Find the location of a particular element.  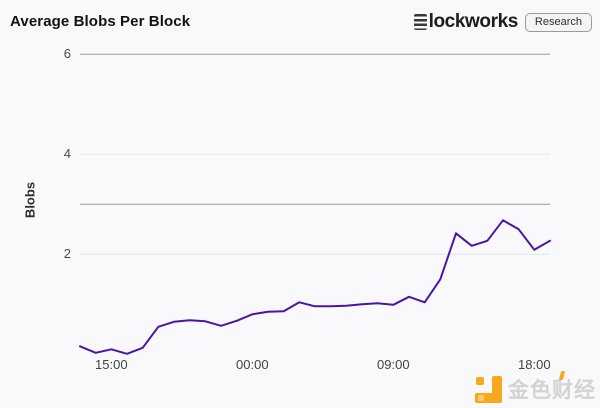

blockworks-brand: lockworks Research is located at coordinates (502, 22).